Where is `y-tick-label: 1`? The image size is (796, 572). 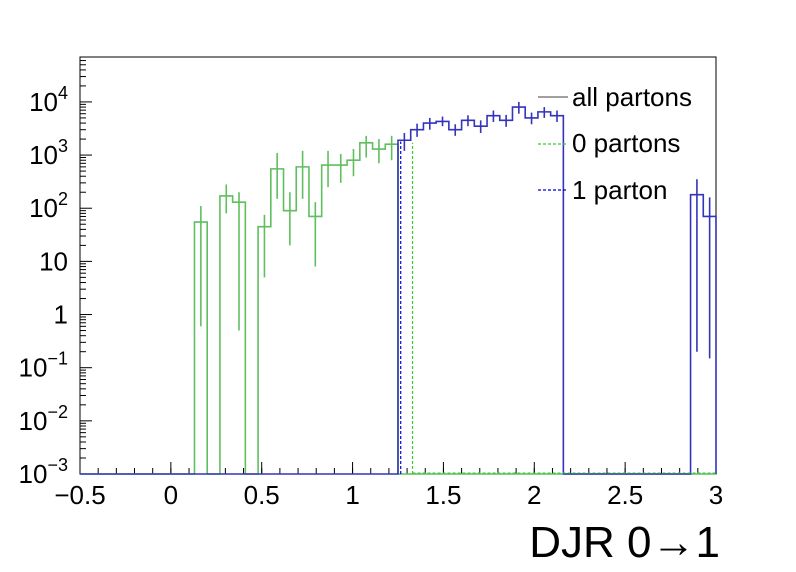 y-tick-label: 1 is located at coordinates (61, 315).